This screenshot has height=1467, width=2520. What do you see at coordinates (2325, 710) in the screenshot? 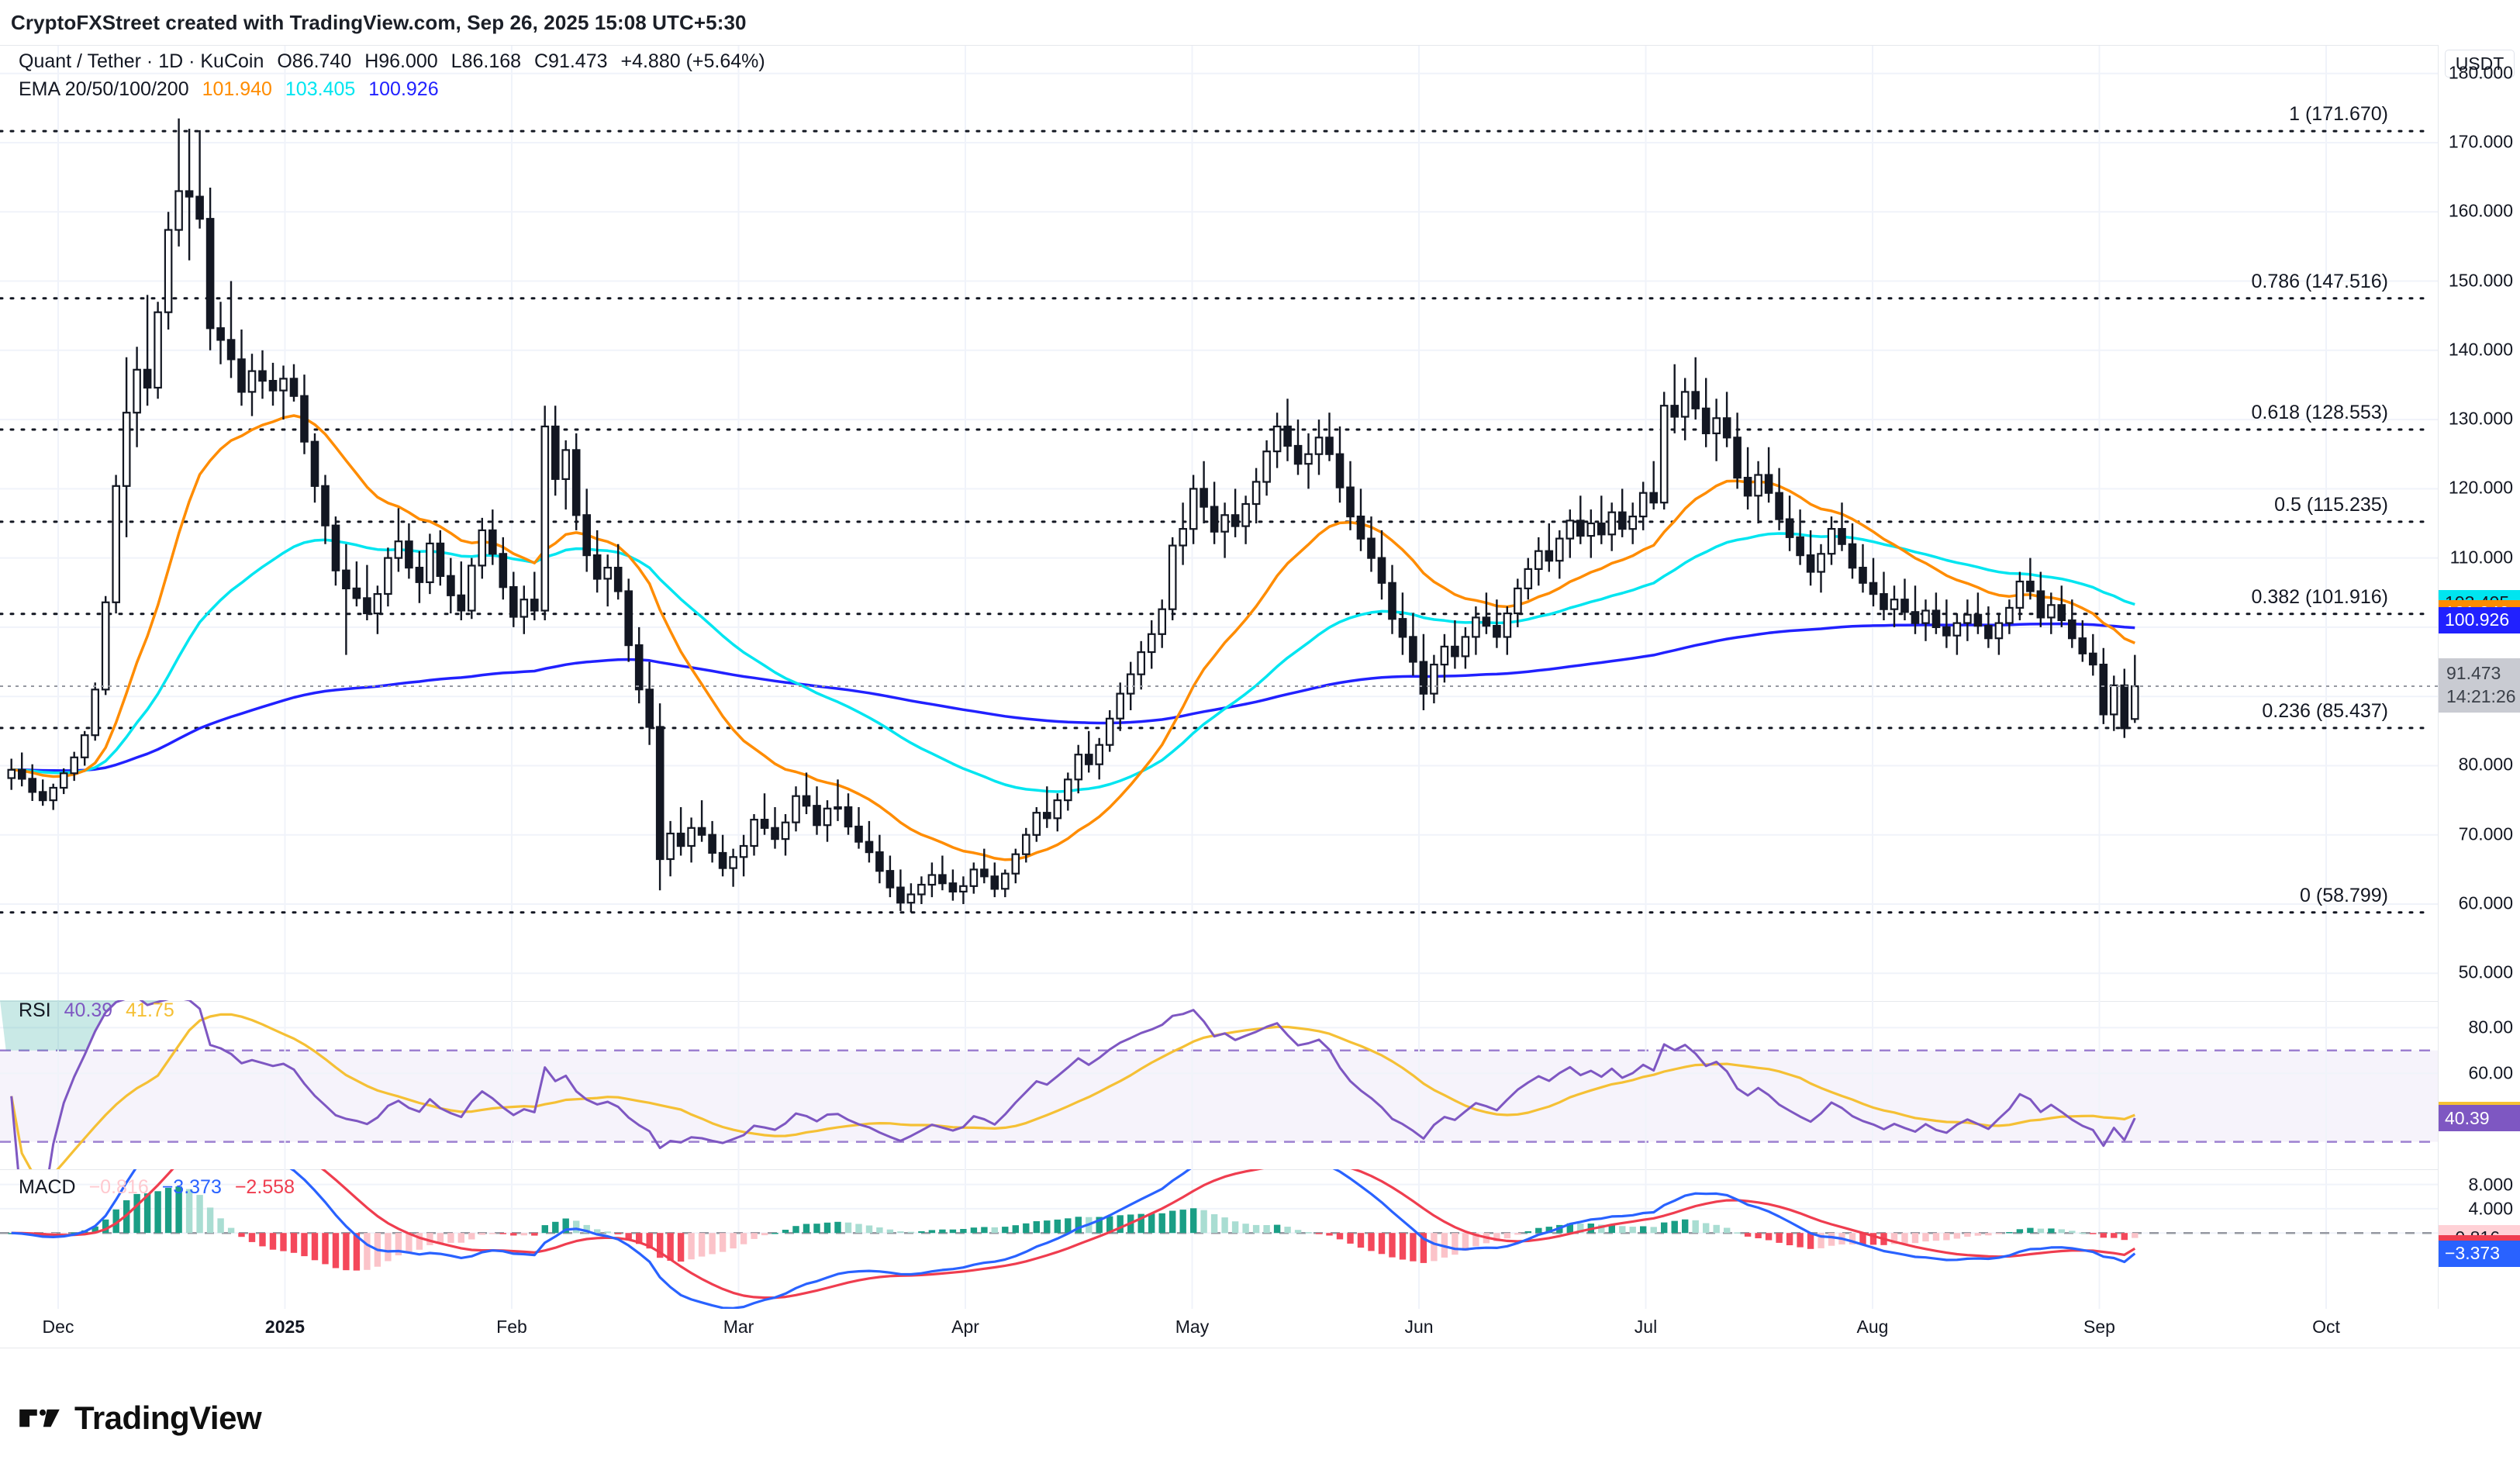
I see `fib-label: 0.236 (85.437)` at bounding box center [2325, 710].